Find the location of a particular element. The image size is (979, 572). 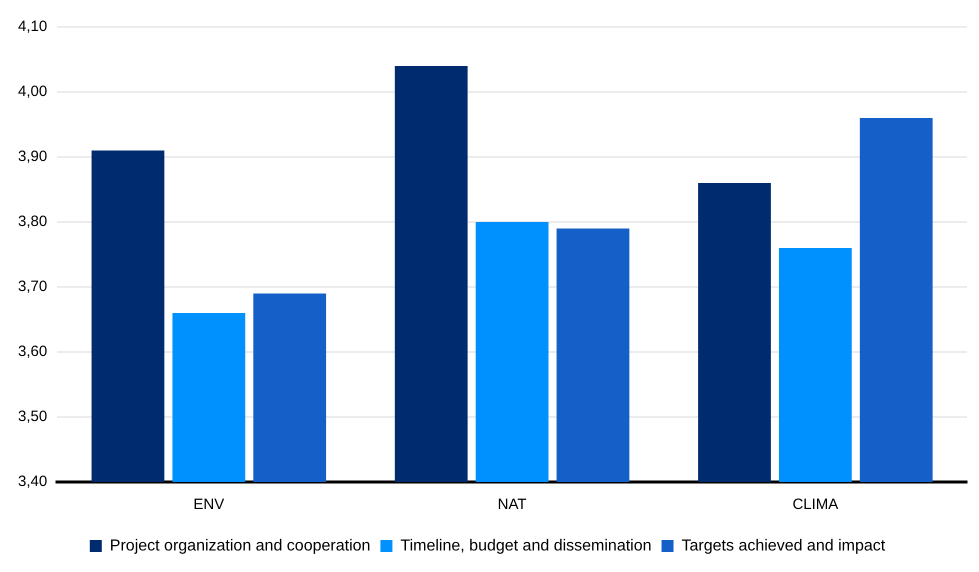

x-tick-label: NAT is located at coordinates (512, 505).